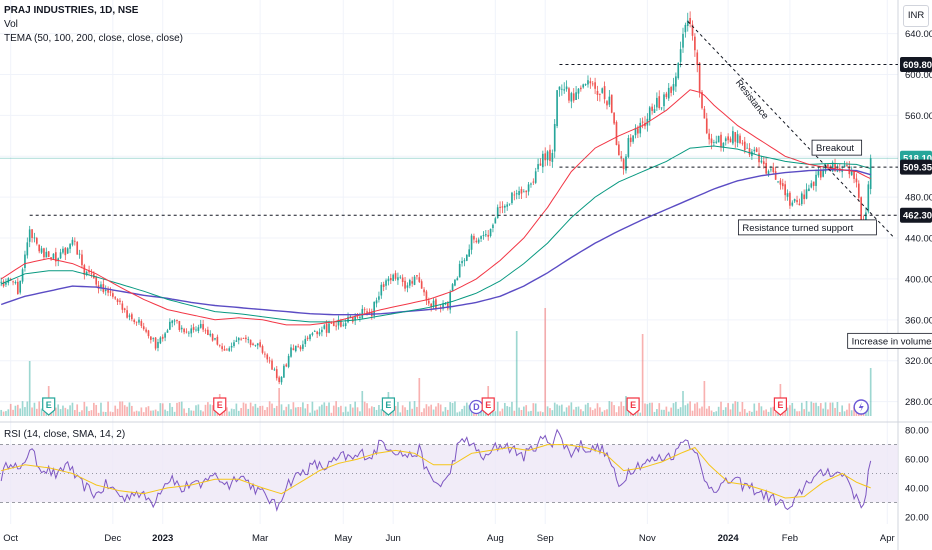 Image resolution: width=932 pixels, height=550 pixels. I want to click on price-tick-label: 560.00, so click(918, 116).